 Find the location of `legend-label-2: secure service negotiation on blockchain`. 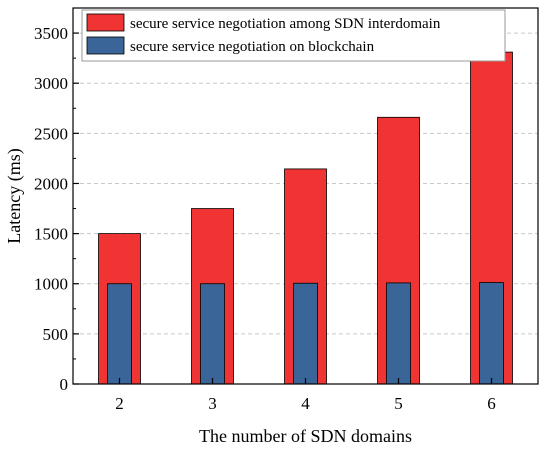

legend-label-2: secure service negotiation on blockchain is located at coordinates (252, 47).